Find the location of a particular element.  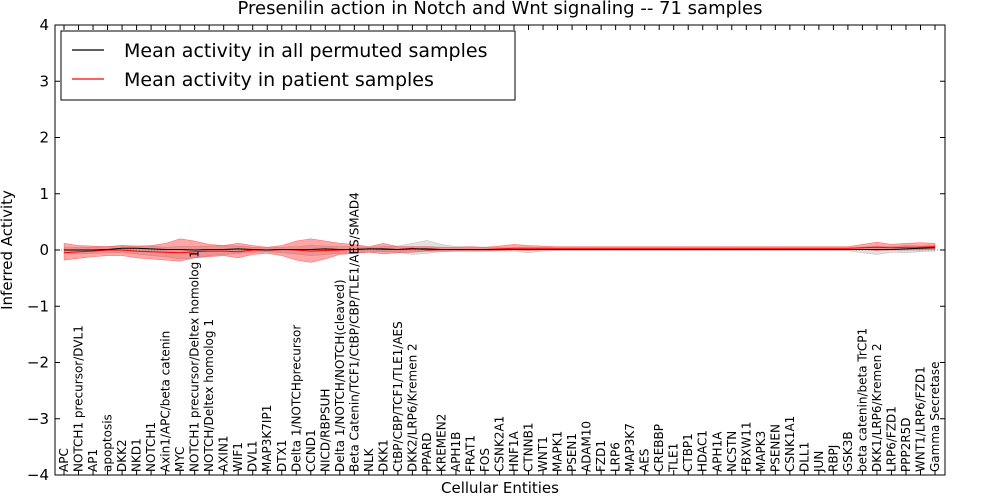

x-tick-label: DKK2 is located at coordinates (122, 455).